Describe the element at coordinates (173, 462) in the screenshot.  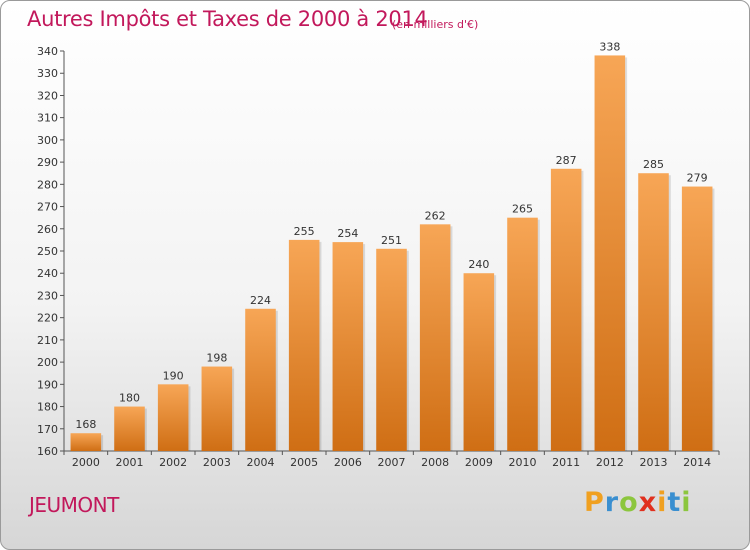
I see `x-tick-label: 2002` at that location.